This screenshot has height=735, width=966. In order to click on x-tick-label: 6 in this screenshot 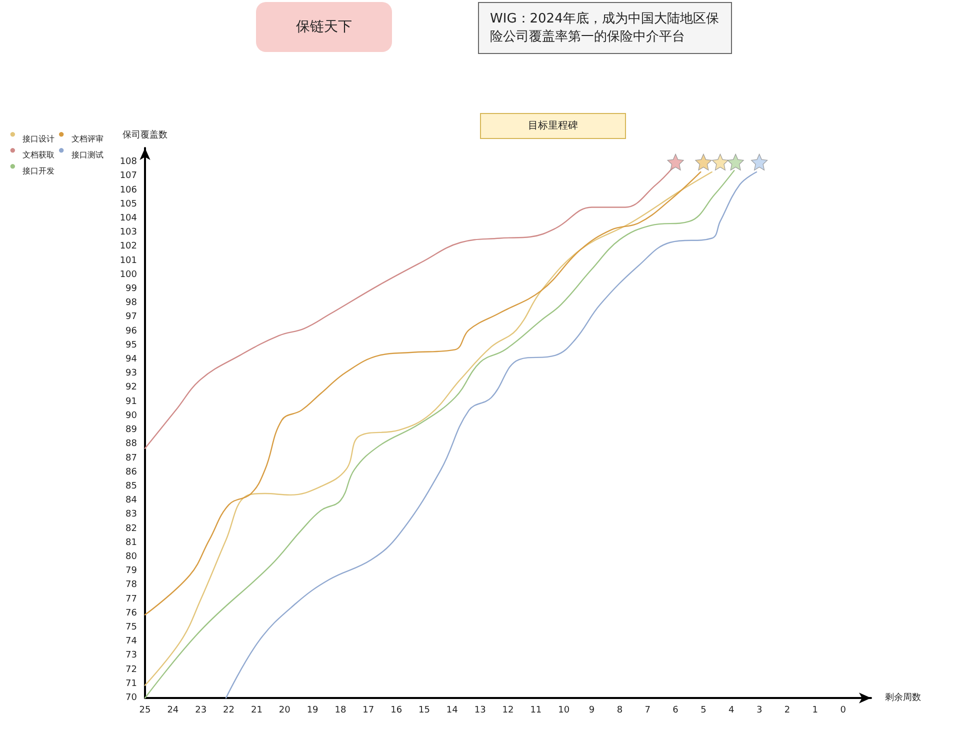, I will do `click(675, 711)`.